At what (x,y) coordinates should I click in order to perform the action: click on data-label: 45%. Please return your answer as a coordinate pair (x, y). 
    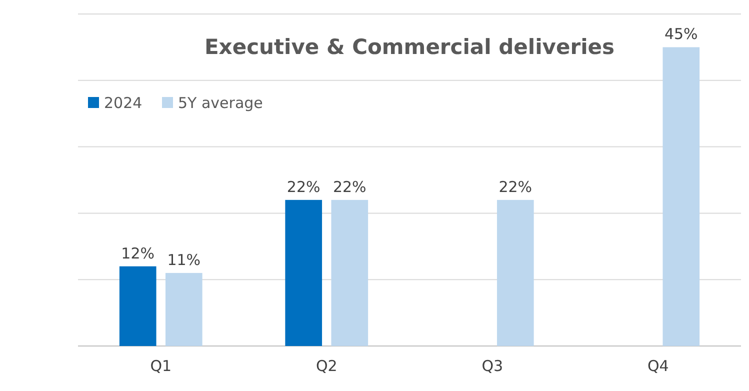
    Looking at the image, I should click on (681, 34).